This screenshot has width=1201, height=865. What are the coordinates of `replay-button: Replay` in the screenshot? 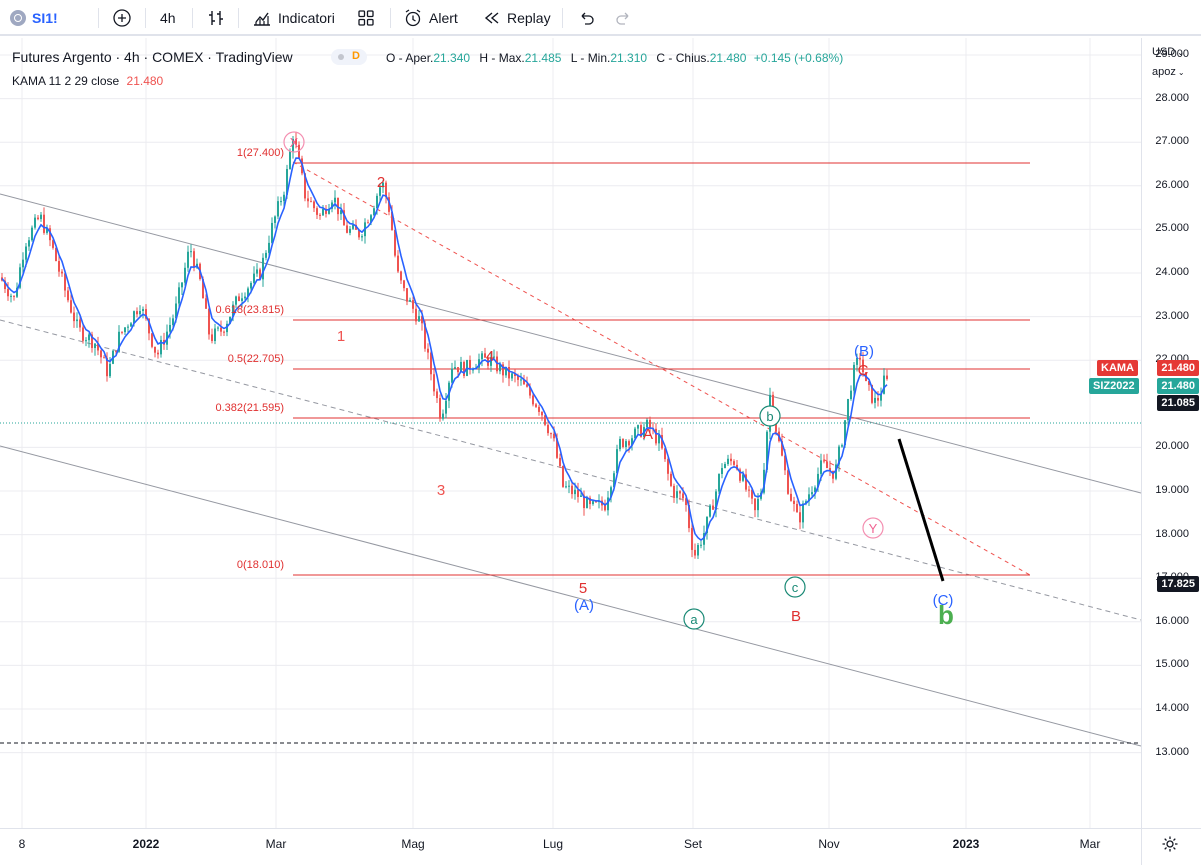 It's located at (516, 18).